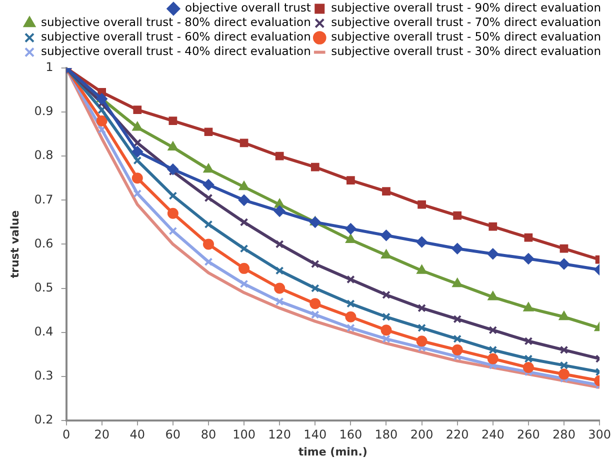 This screenshot has width=614, height=464. I want to click on y-tick-label: 0.3, so click(44, 375).